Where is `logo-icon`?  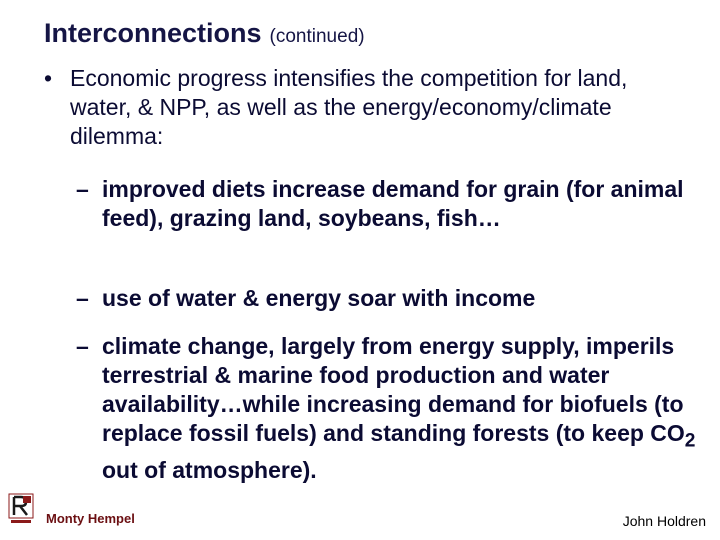
logo-icon is located at coordinates (21, 509).